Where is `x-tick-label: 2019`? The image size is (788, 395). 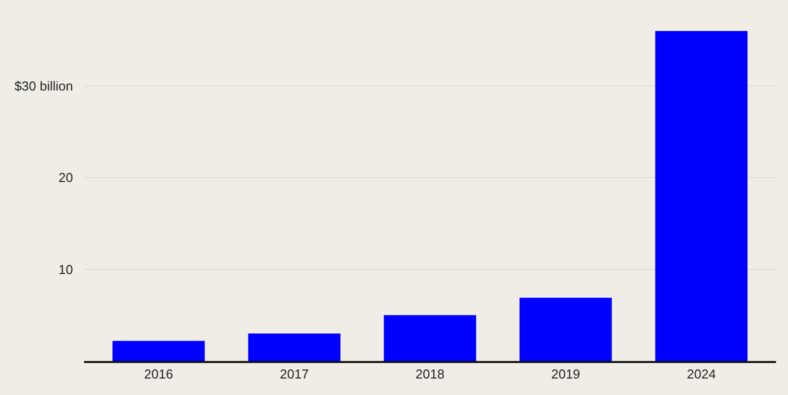
x-tick-label: 2019 is located at coordinates (565, 374).